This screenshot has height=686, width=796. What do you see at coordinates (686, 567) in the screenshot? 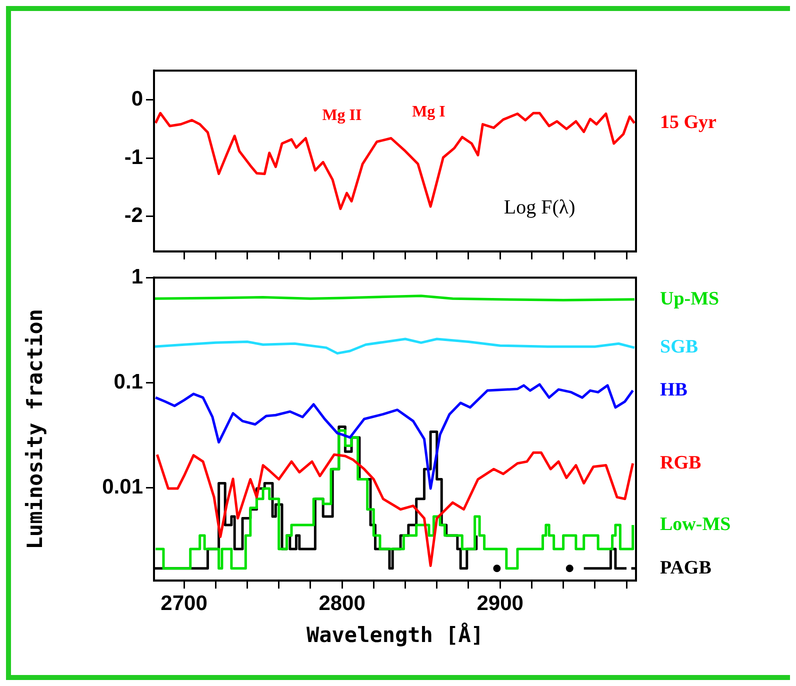
I see `series-label: PAGB` at bounding box center [686, 567].